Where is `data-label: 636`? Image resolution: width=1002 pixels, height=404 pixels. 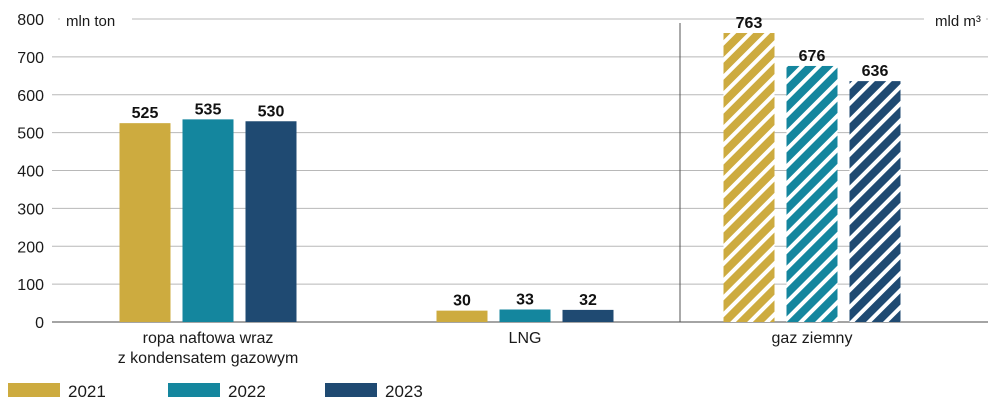
data-label: 636 is located at coordinates (875, 71).